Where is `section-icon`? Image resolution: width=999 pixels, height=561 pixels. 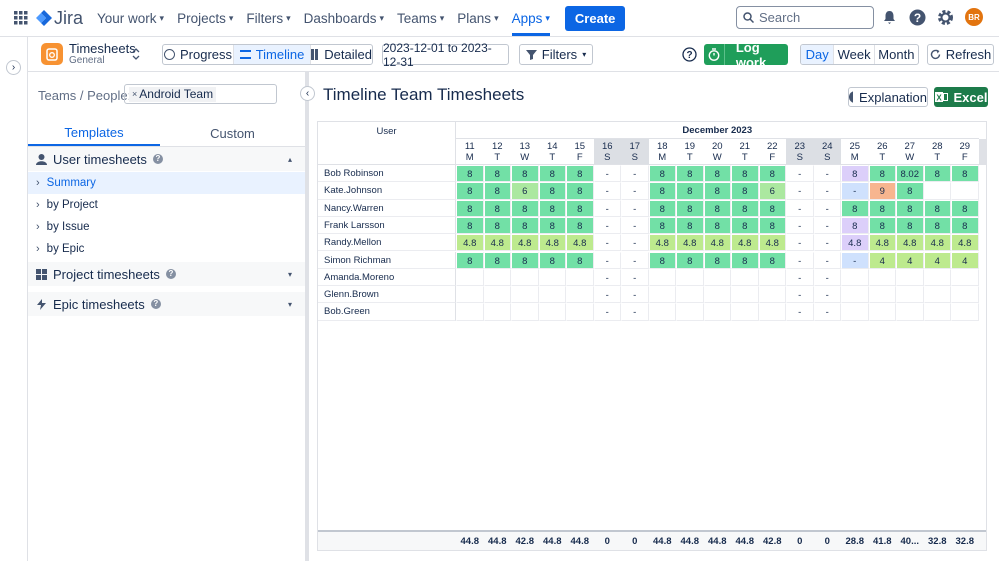 section-icon is located at coordinates (41, 159).